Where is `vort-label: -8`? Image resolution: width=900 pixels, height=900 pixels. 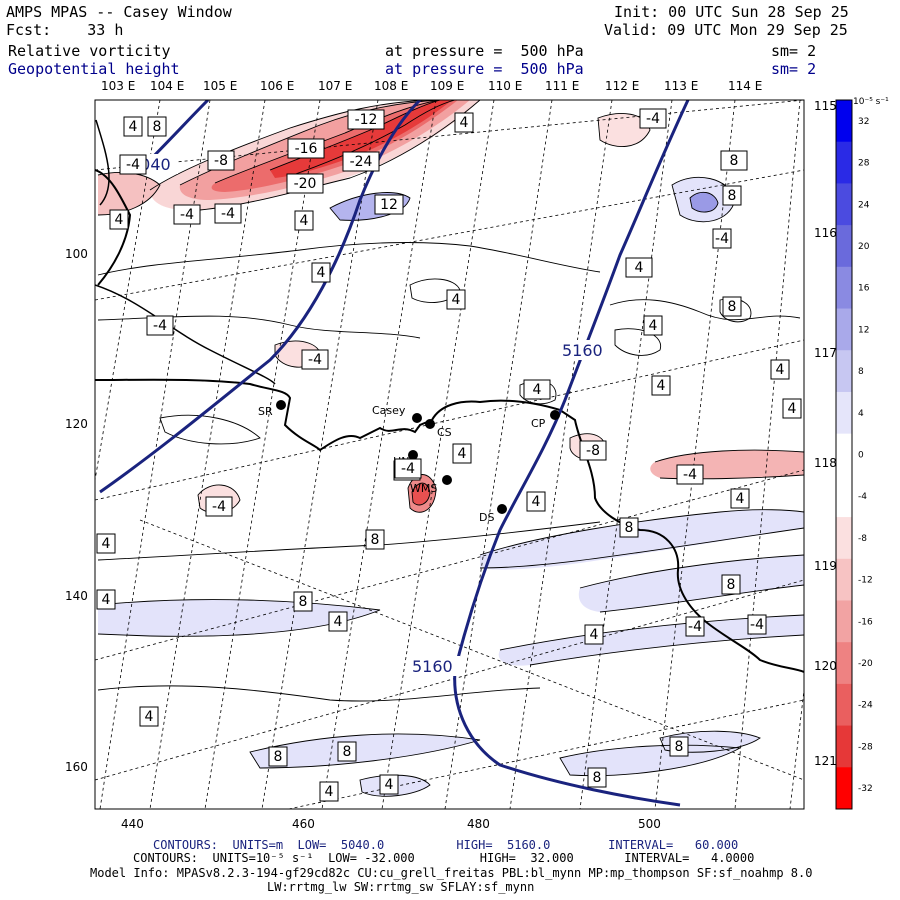
vort-label: -8 is located at coordinates (221, 160).